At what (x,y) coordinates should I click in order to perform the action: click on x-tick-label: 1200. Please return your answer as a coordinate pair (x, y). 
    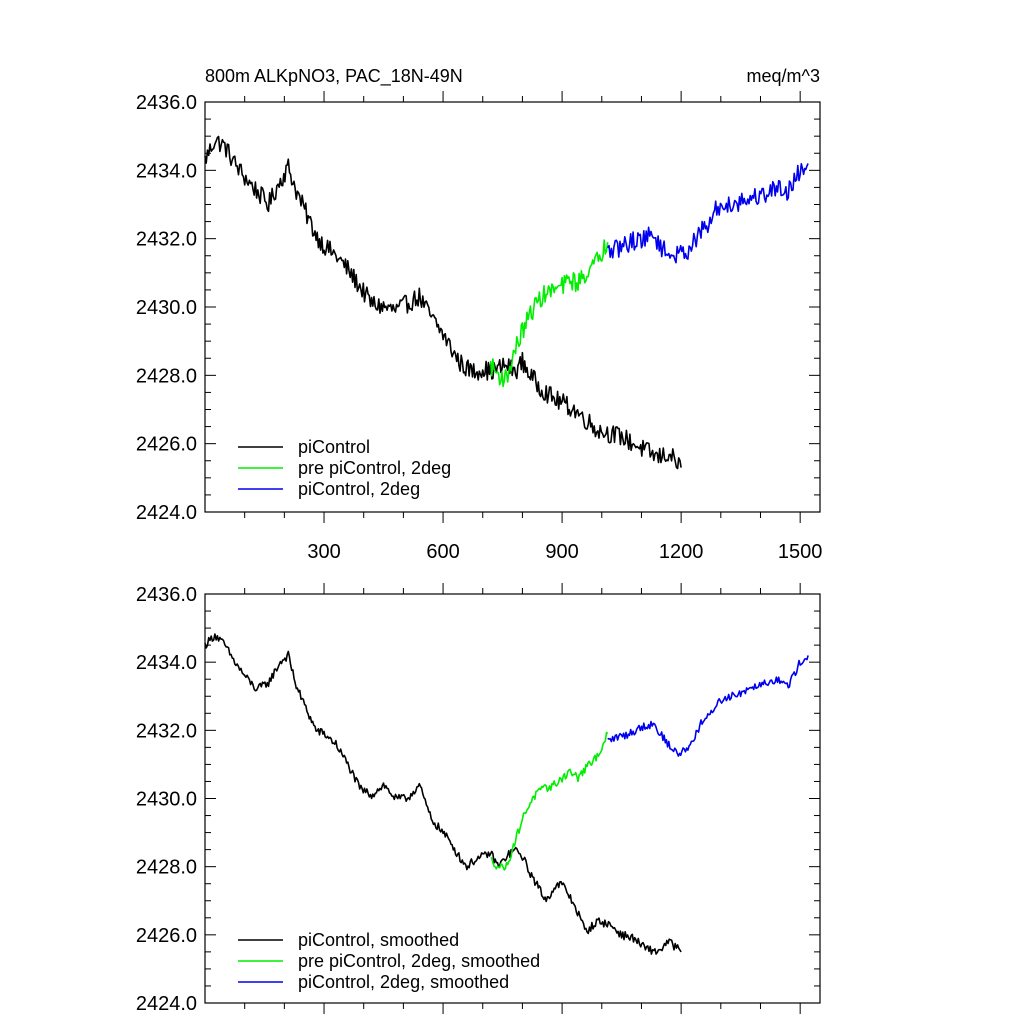
    Looking at the image, I should click on (681, 552).